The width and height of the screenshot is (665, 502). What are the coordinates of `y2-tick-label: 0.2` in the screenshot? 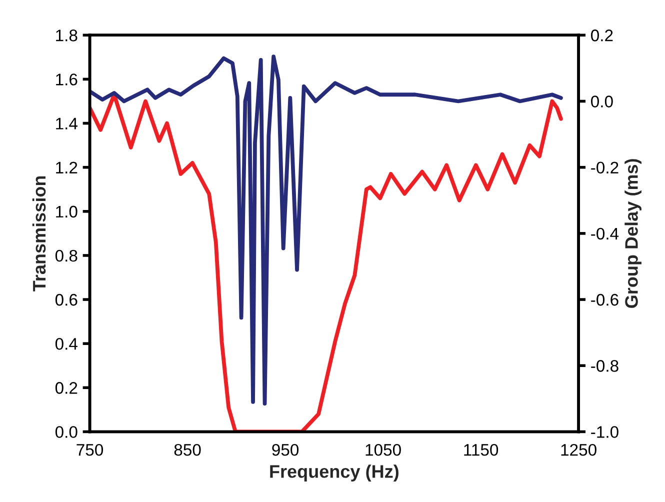 It's located at (602, 36).